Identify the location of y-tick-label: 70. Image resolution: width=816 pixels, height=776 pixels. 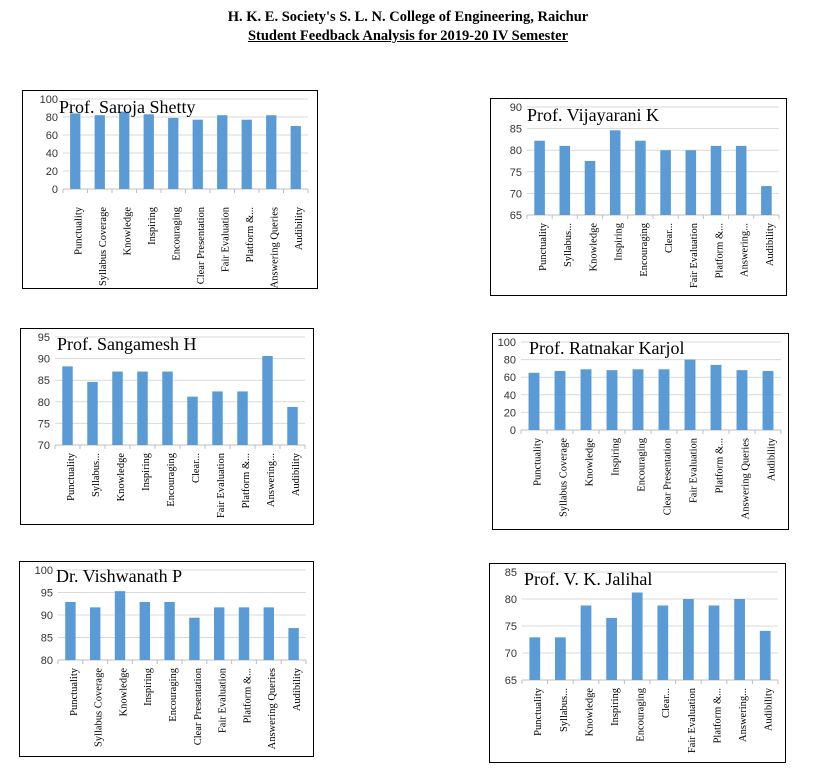
(44, 446).